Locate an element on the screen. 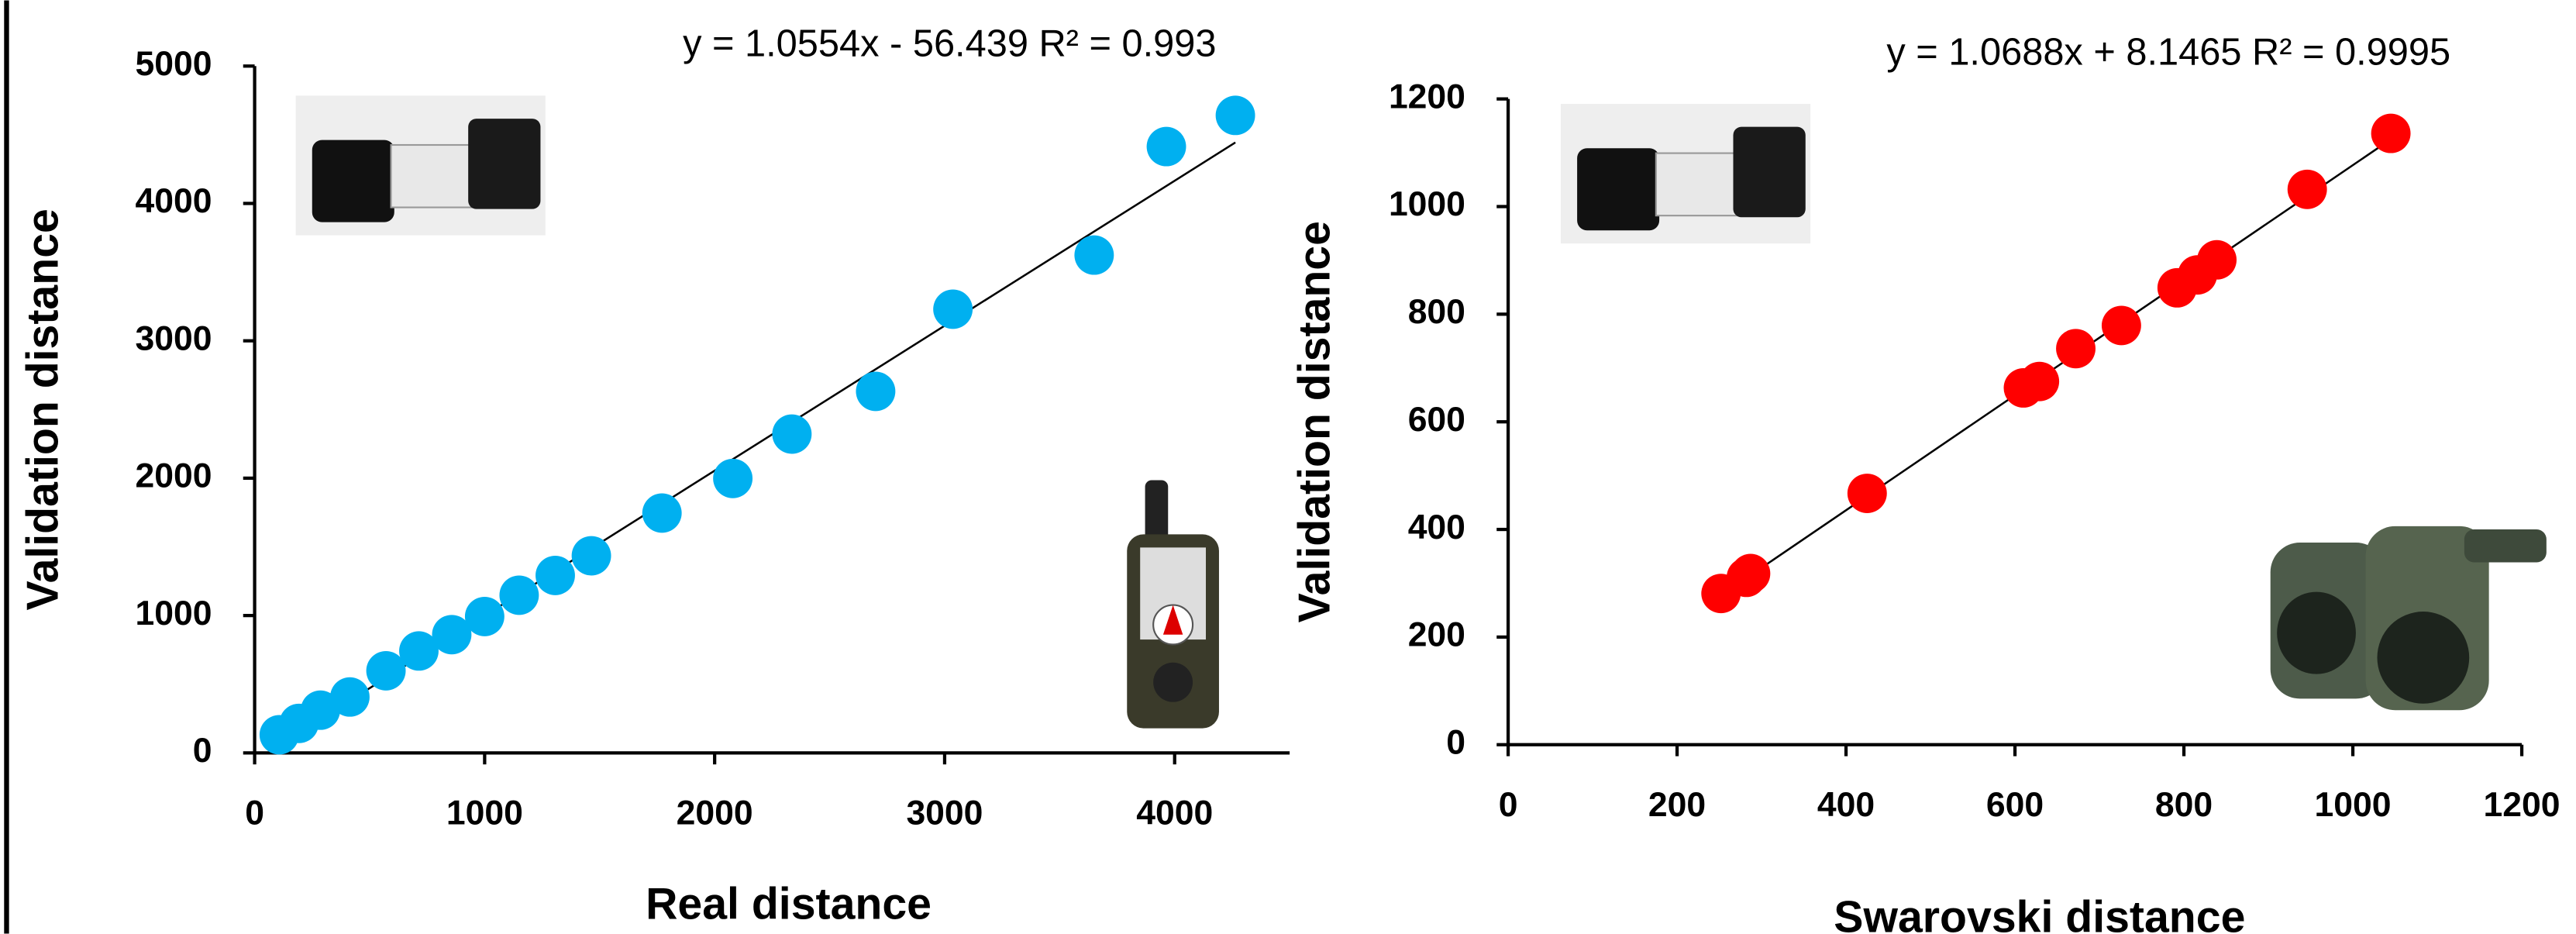 The width and height of the screenshot is (2576, 934). trendline is located at coordinates (2056, 367).